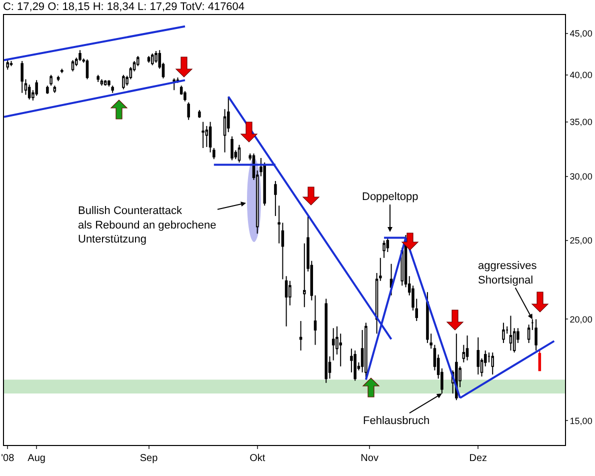 This screenshot has width=595, height=476. Describe the element at coordinates (37, 458) in the screenshot. I see `x-tick-label: Aug` at that location.